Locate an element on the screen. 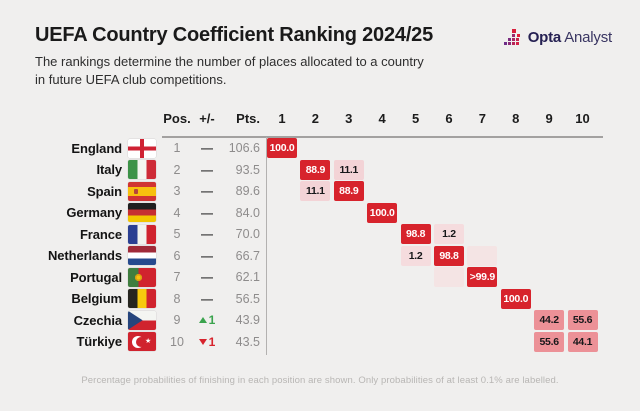  england-flag-icon is located at coordinates (142, 148).